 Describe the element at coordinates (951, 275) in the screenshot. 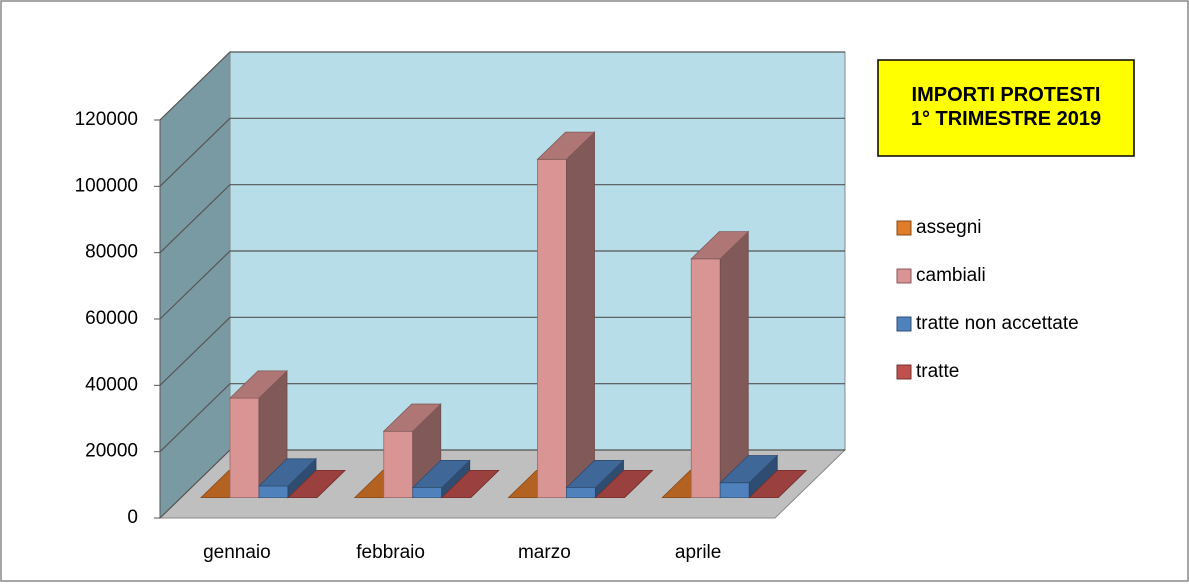

I see `legend-label: cambiali` at that location.